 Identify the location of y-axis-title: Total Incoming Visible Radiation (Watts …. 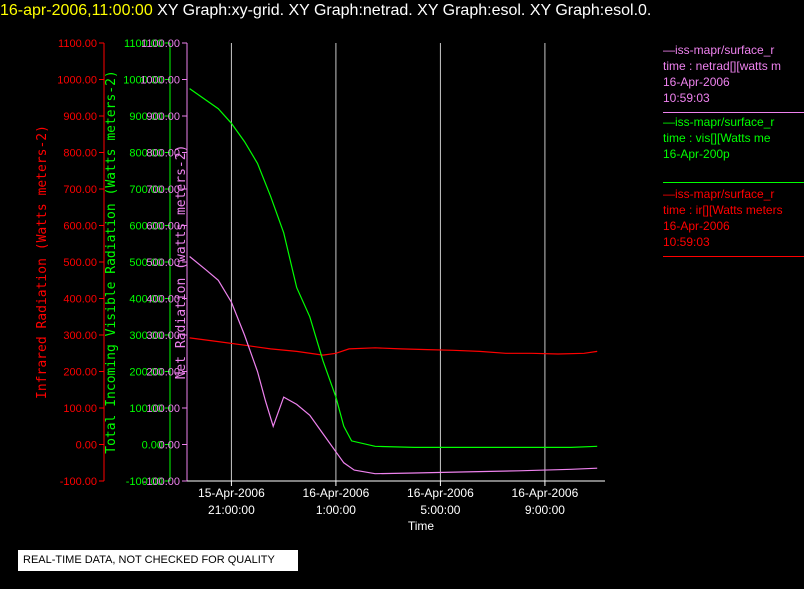
(111, 262).